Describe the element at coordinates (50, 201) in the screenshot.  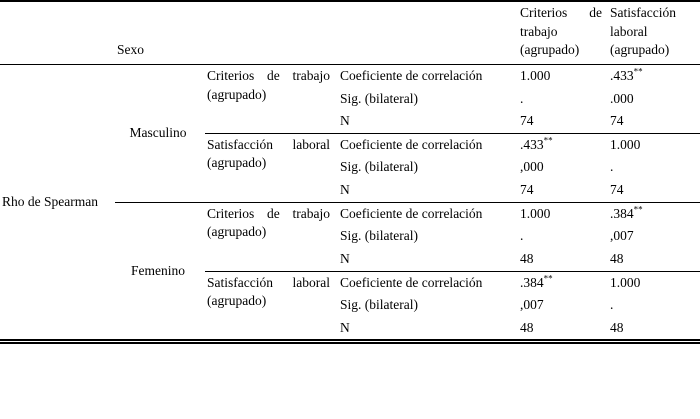
I see `rho-spearman-label: Rho de Spearman` at that location.